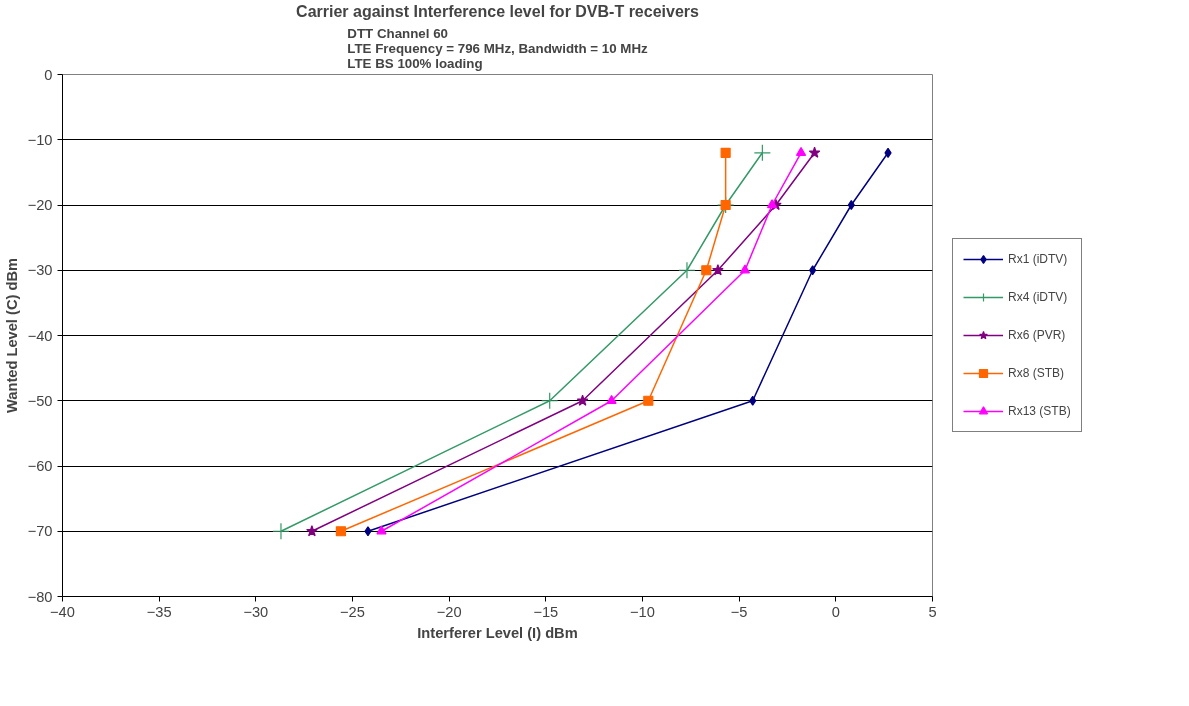  I want to click on x-tick-label: −15, so click(546, 611).